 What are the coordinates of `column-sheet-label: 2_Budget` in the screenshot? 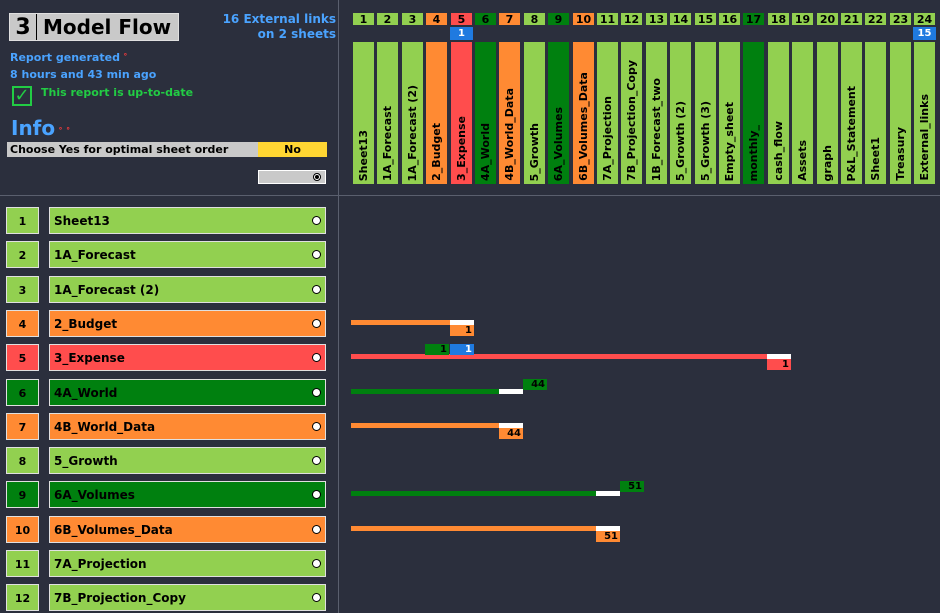 It's located at (436, 152).